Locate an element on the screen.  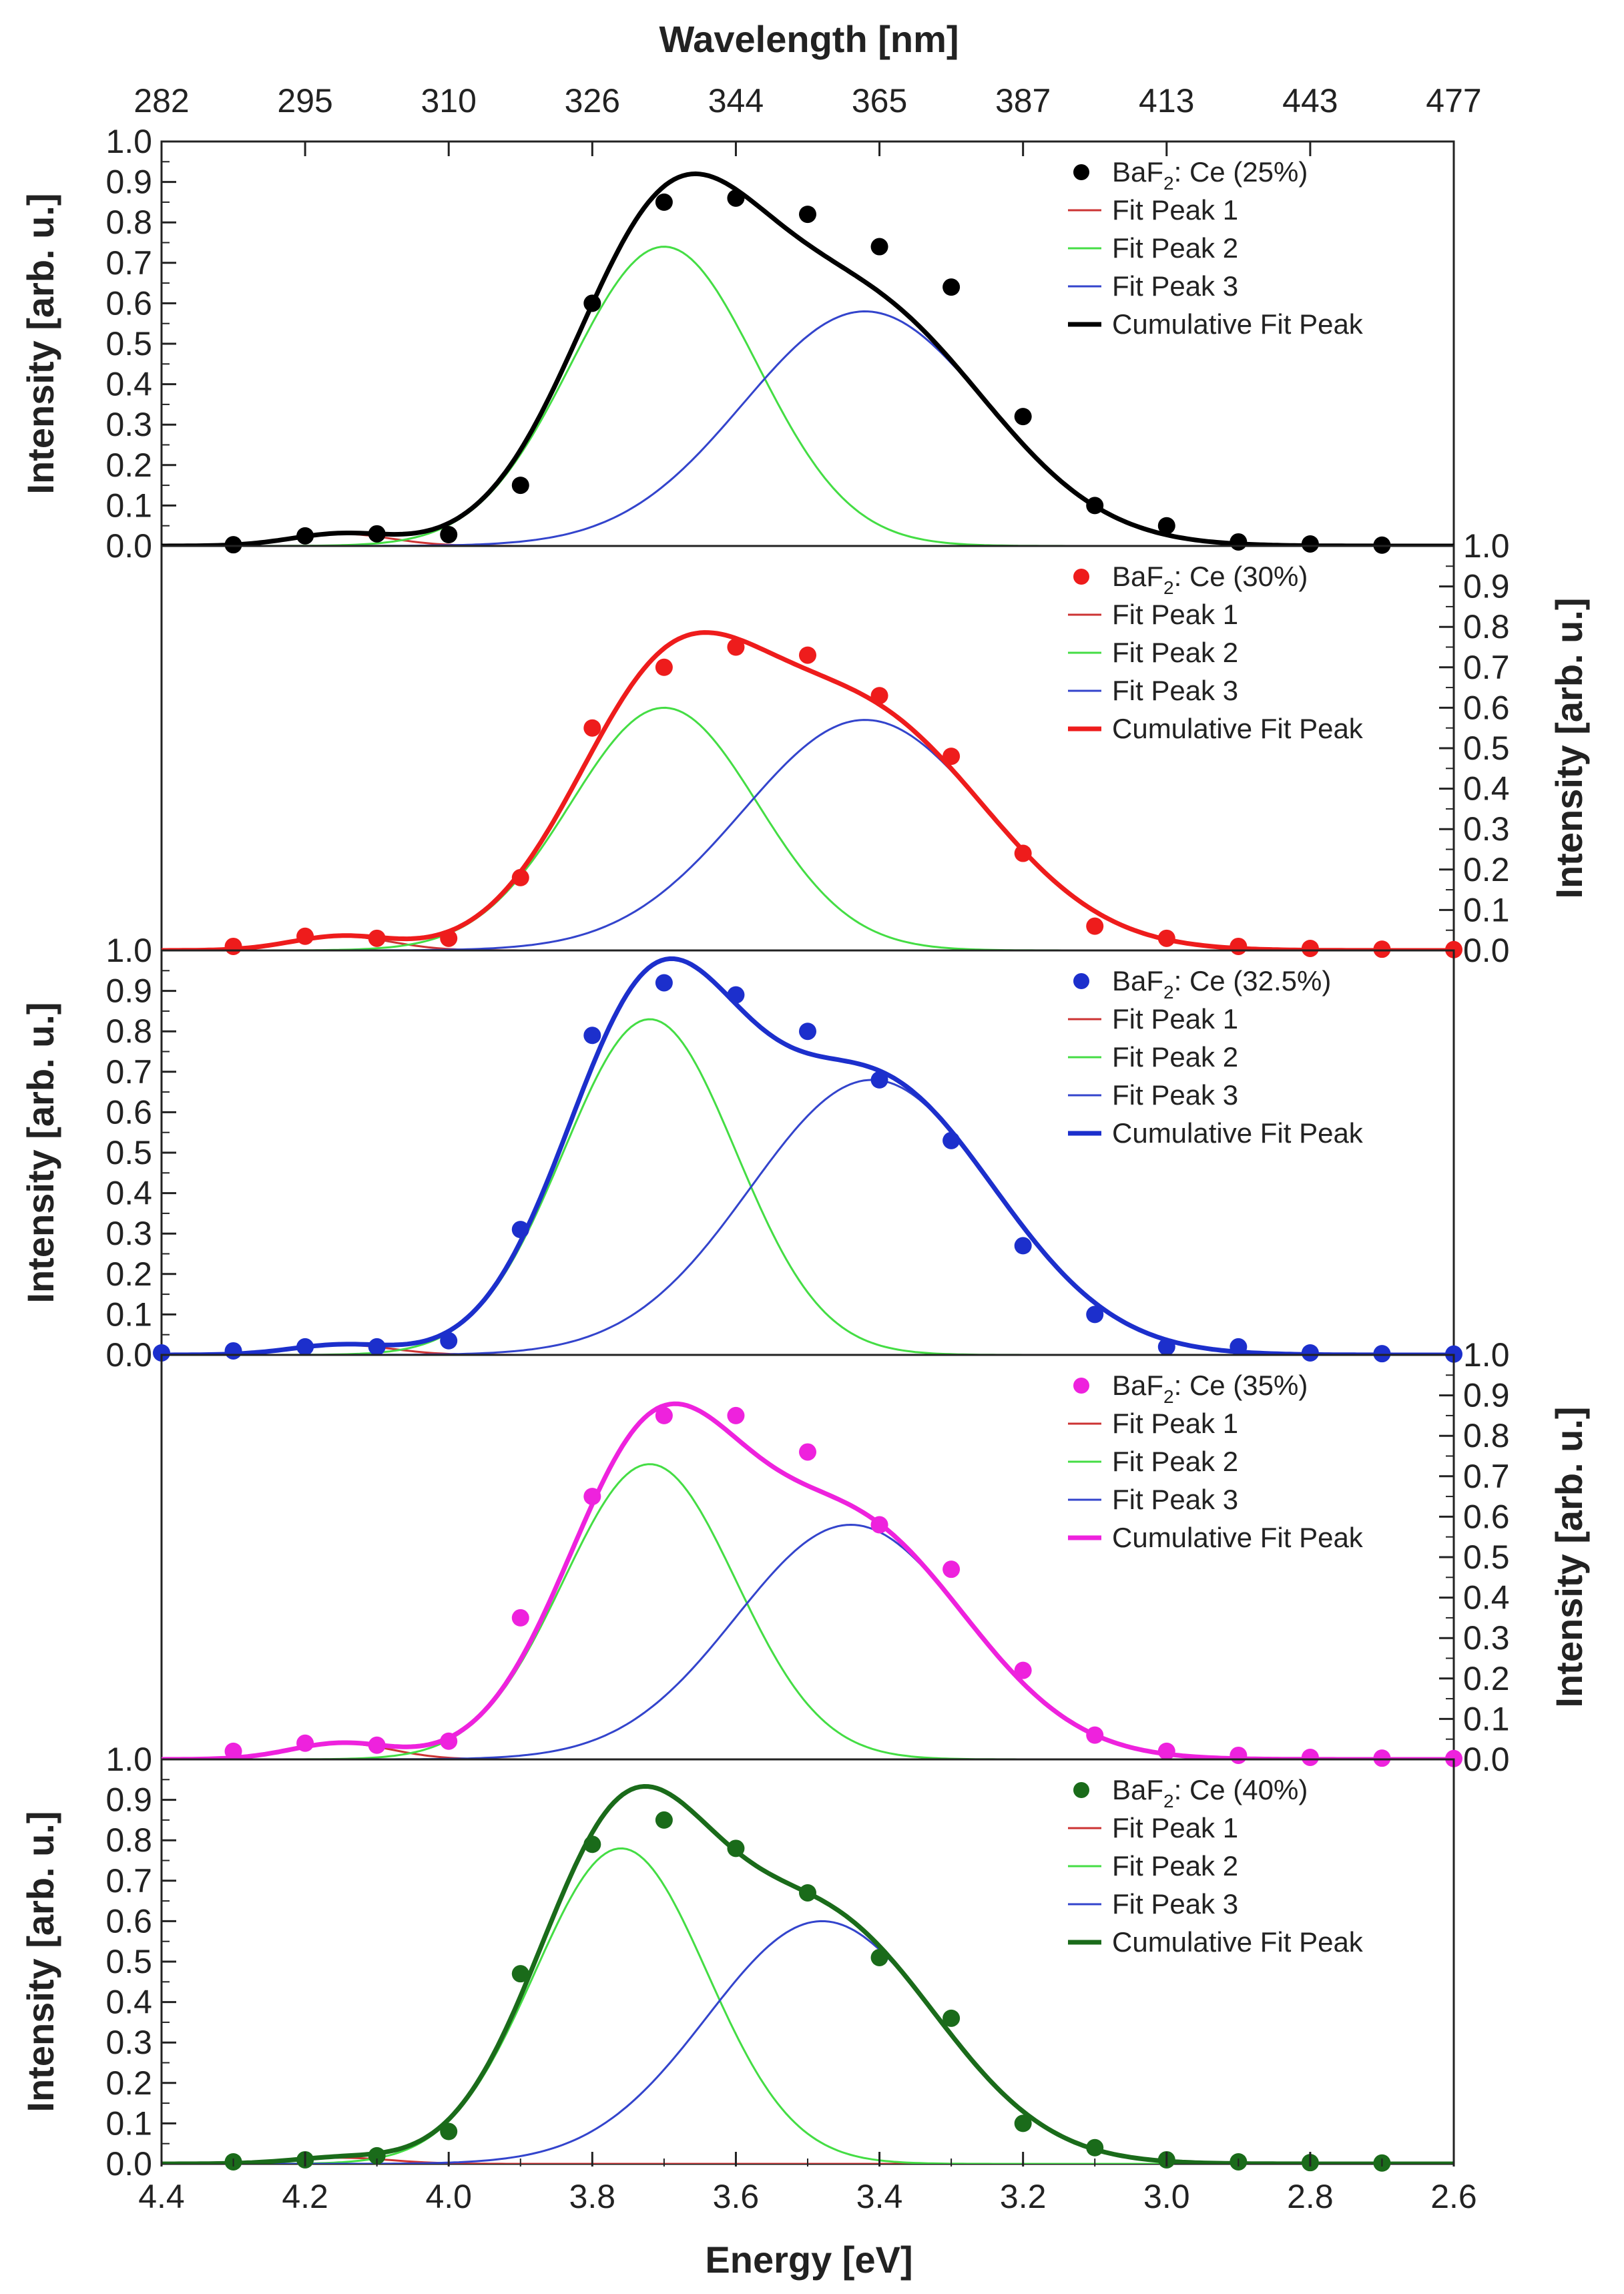
top-tick-label: 365 is located at coordinates (879, 101).